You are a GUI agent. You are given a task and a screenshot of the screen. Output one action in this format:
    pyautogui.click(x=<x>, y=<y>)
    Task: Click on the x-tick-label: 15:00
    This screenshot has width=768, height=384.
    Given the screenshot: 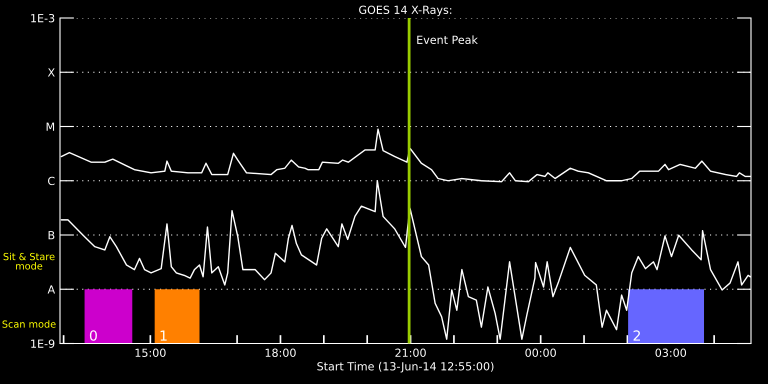 What is the action you would take?
    pyautogui.click(x=151, y=352)
    